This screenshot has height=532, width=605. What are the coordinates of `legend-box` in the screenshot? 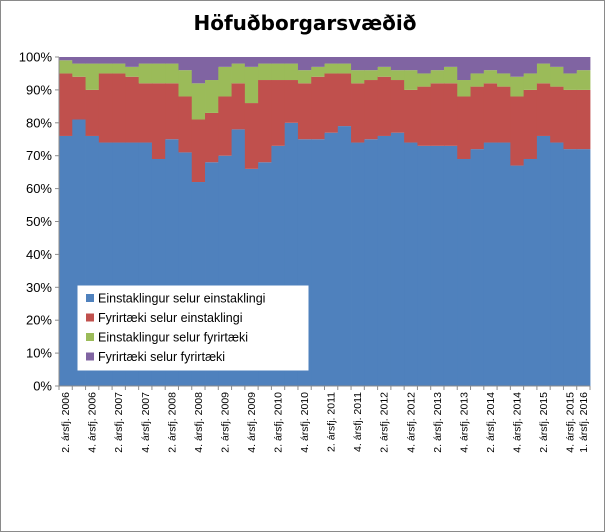 It's located at (193, 328).